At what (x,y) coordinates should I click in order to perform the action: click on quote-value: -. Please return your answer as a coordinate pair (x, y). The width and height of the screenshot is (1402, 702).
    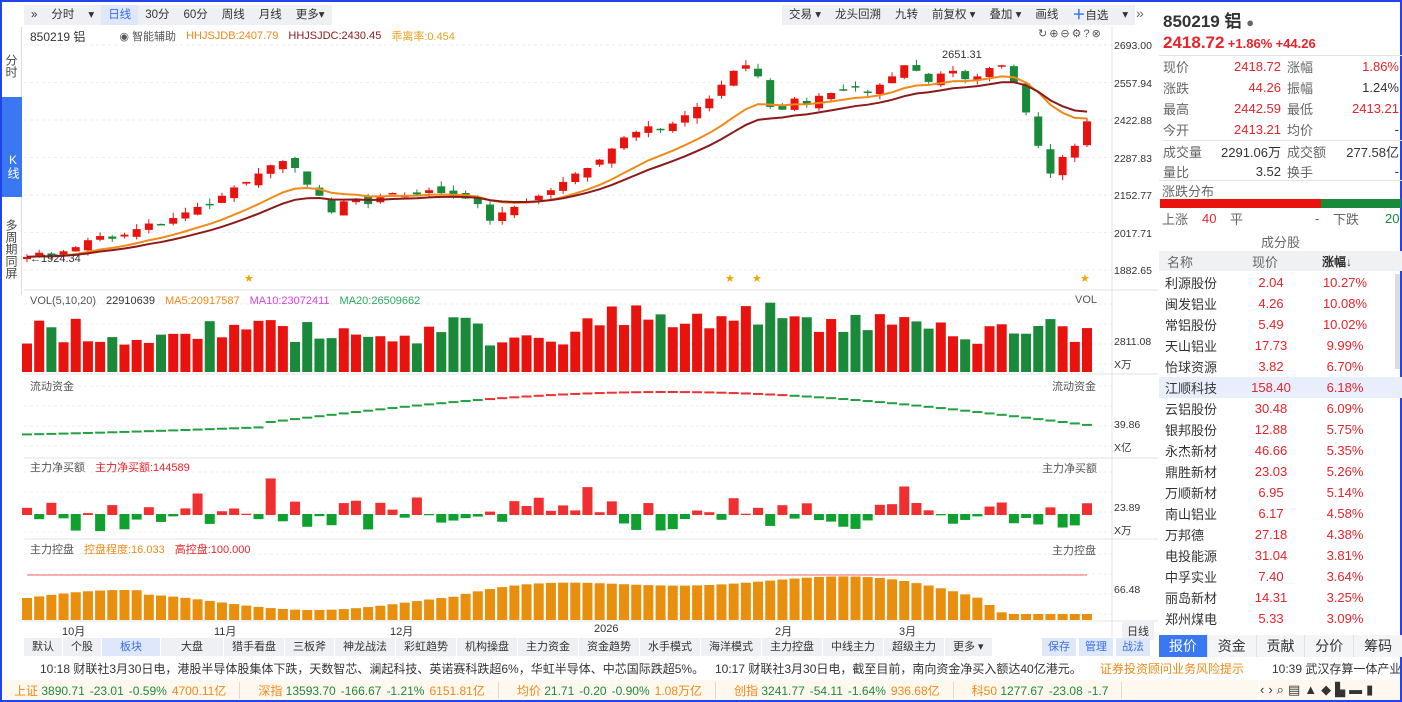
    Looking at the image, I should click on (1396, 171).